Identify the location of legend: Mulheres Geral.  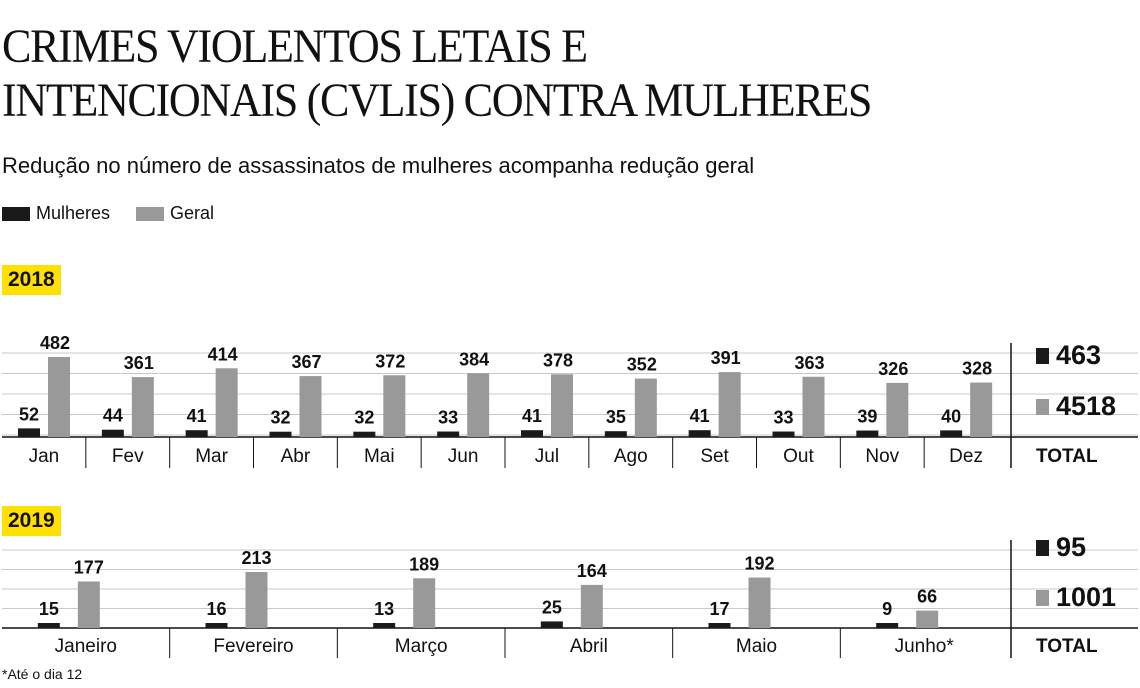
(121, 213).